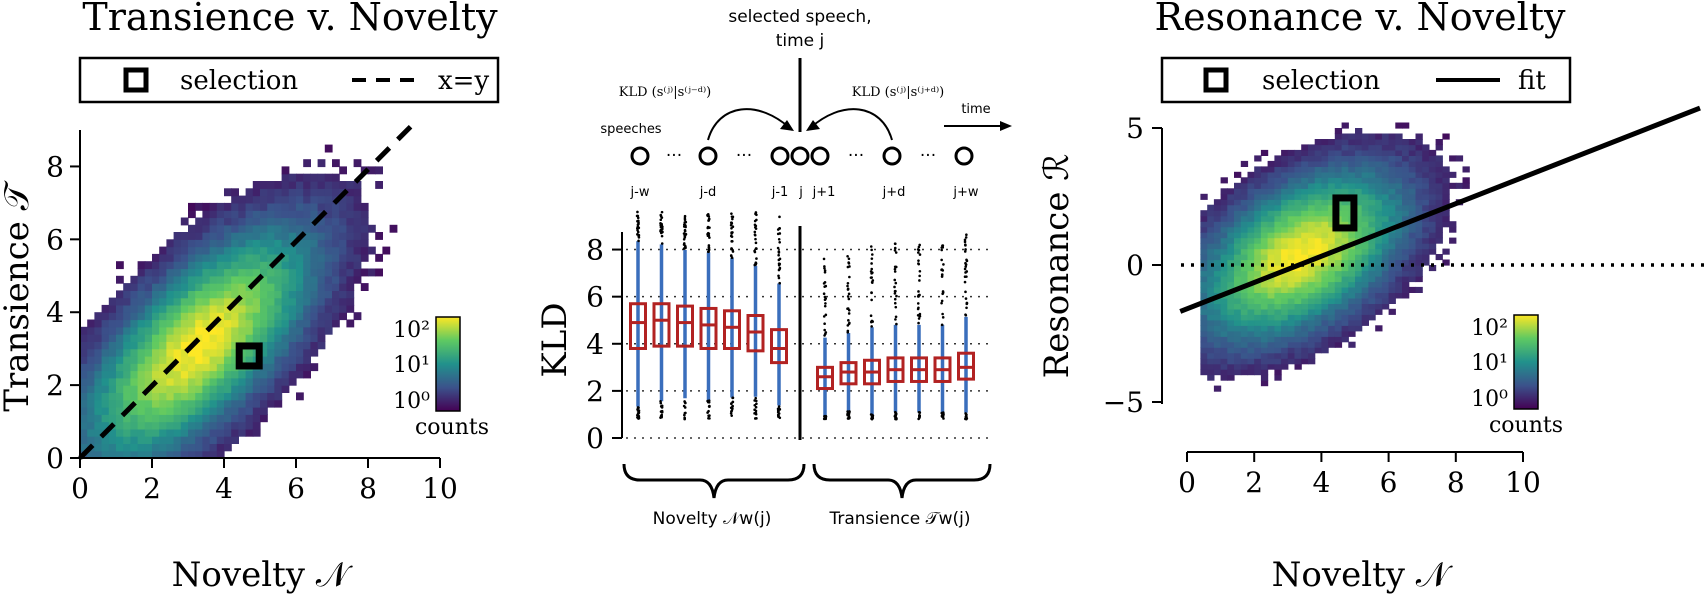 This screenshot has width=1708, height=597. I want to click on colorbar-tick-mid: 10¹, so click(411, 365).